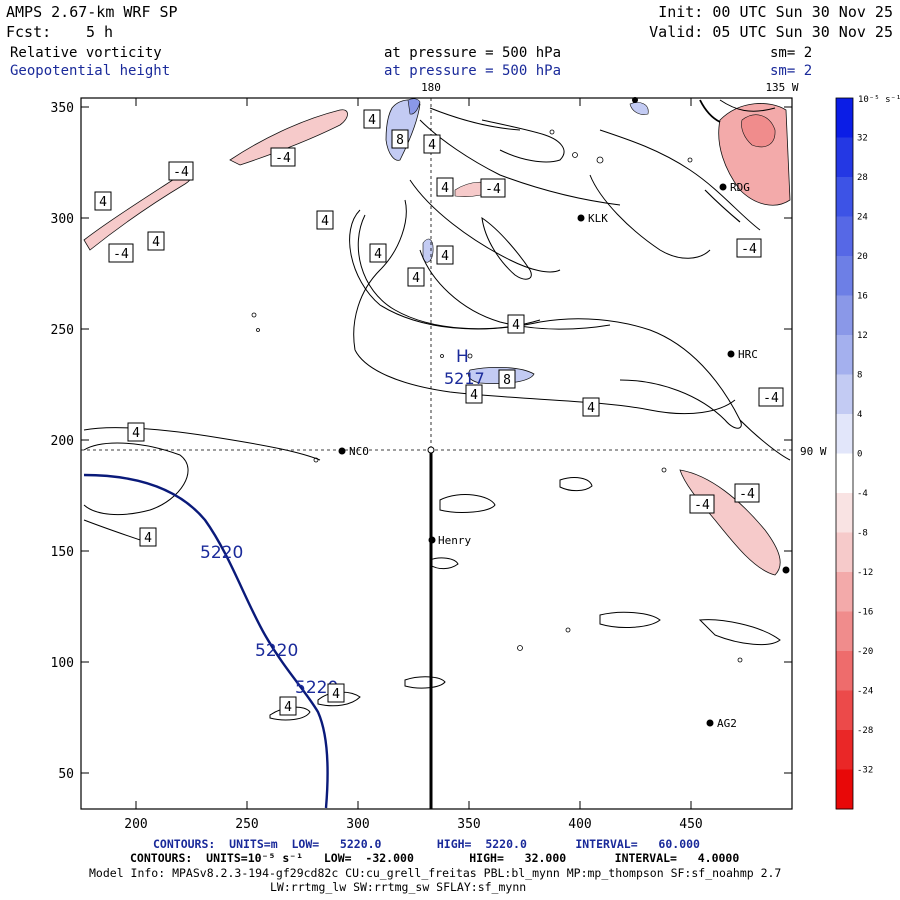 The image size is (900, 900). I want to click on high-center-label: H, so click(462, 357).